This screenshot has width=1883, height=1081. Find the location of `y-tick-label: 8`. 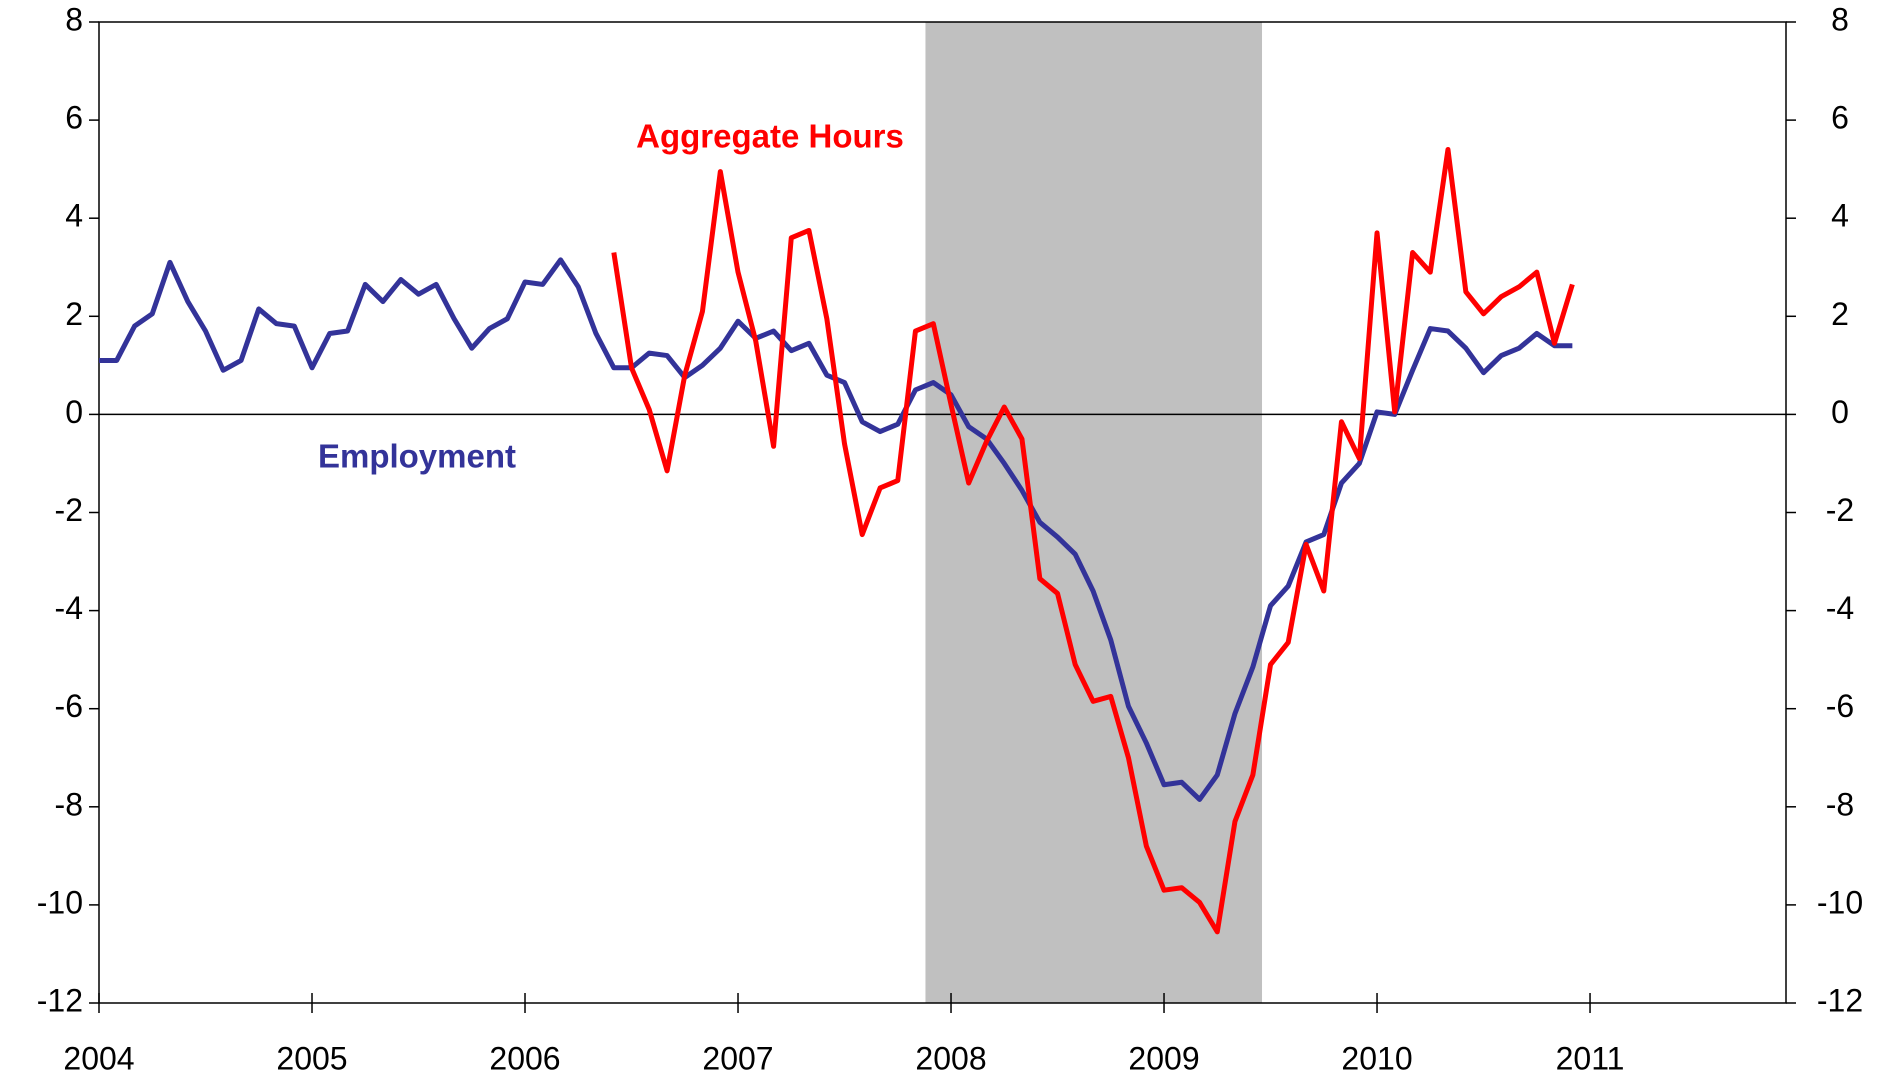

y-tick-label: 8 is located at coordinates (74, 19).